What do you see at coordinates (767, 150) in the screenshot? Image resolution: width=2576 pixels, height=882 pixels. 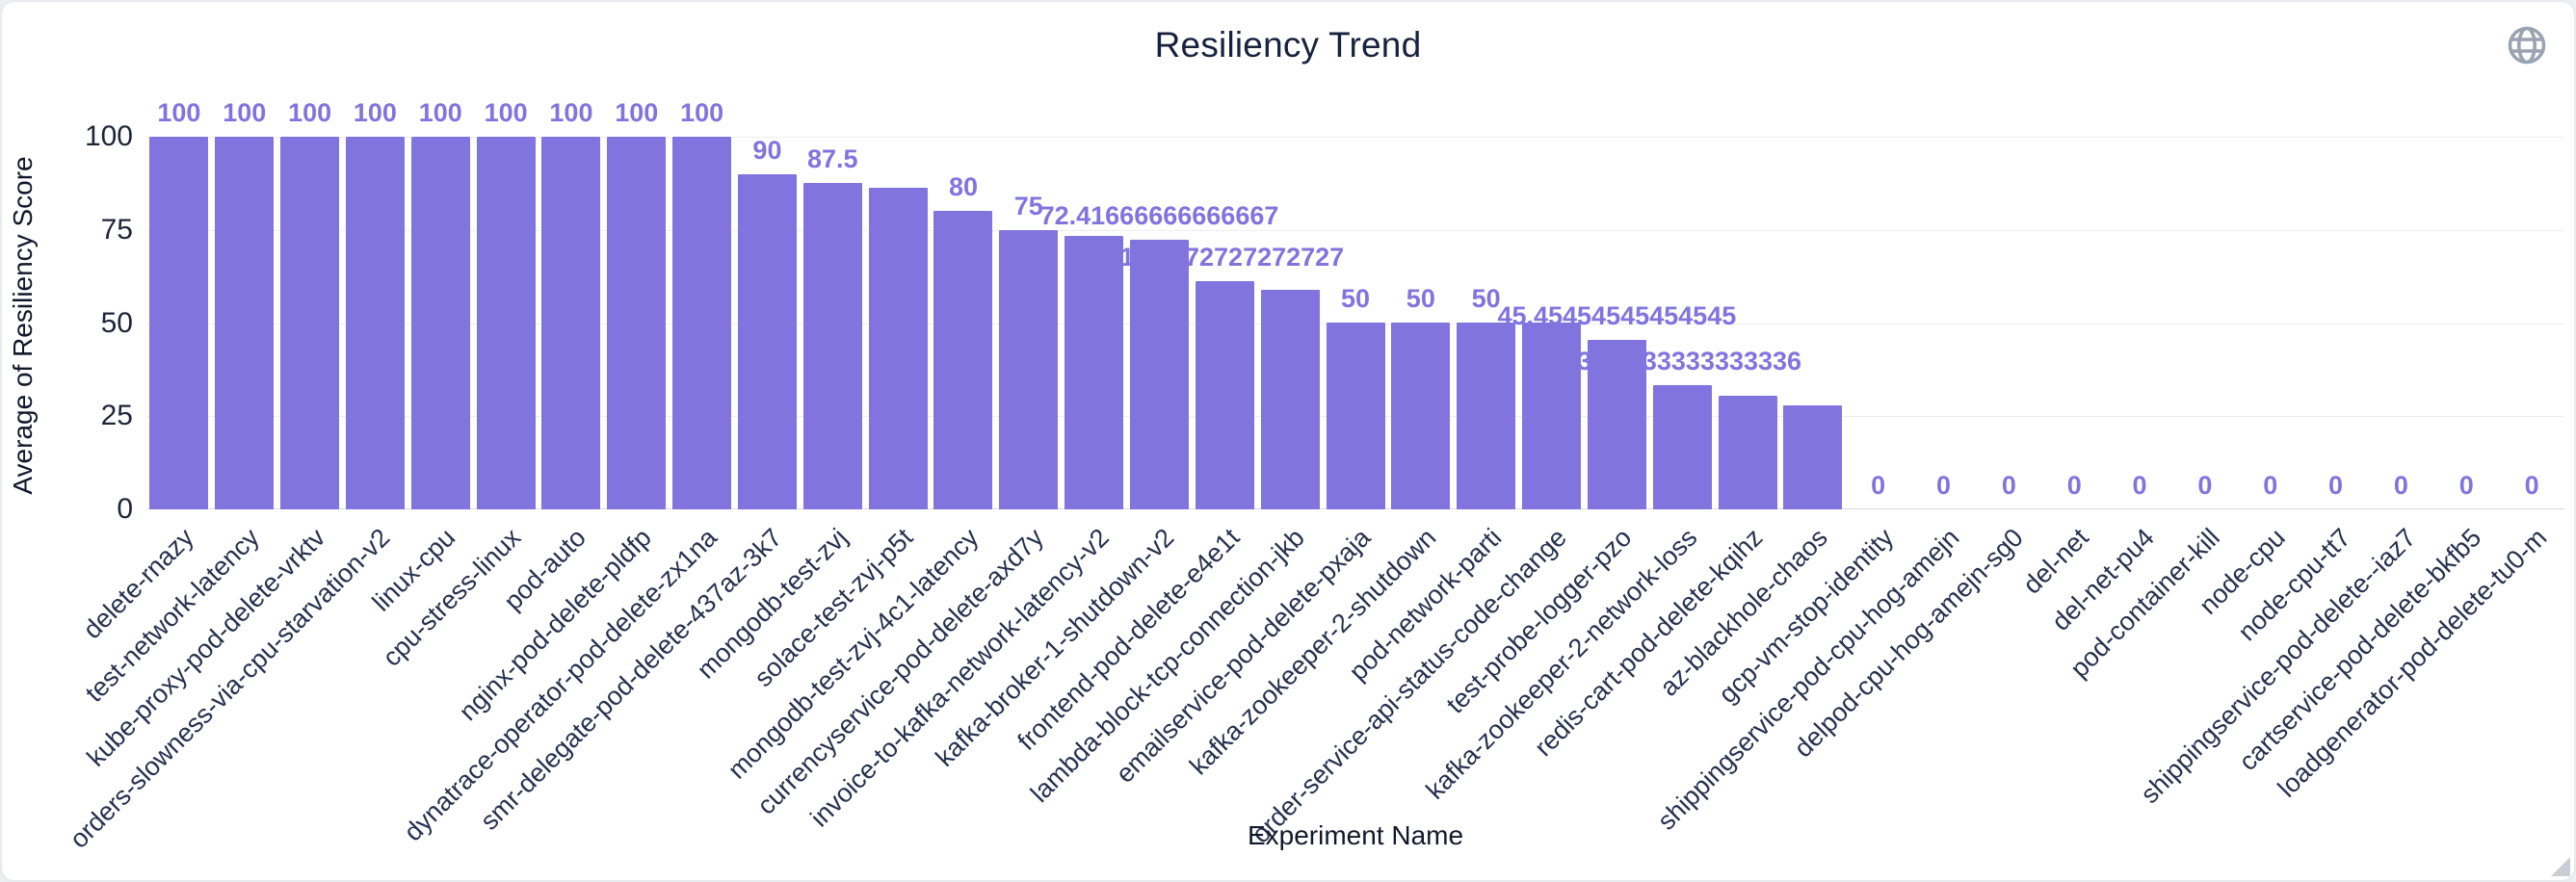 I see `bar-value-label: 90` at bounding box center [767, 150].